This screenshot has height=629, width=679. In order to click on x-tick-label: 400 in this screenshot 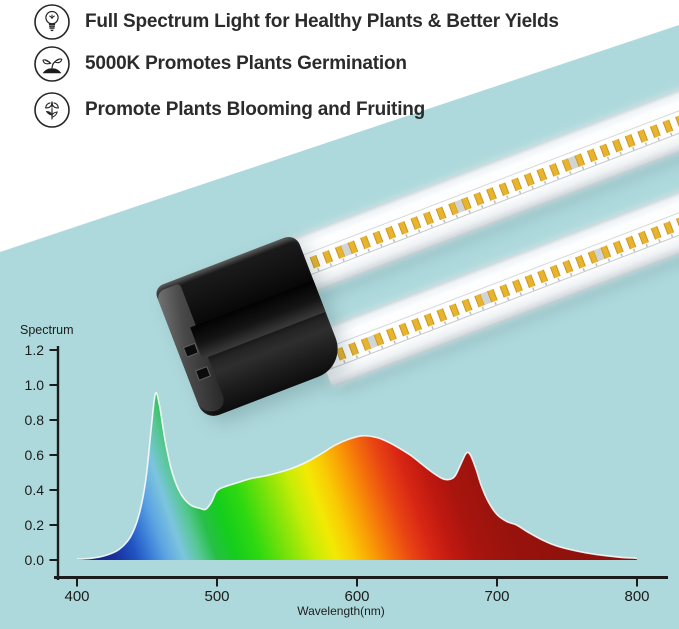, I will do `click(76, 596)`.